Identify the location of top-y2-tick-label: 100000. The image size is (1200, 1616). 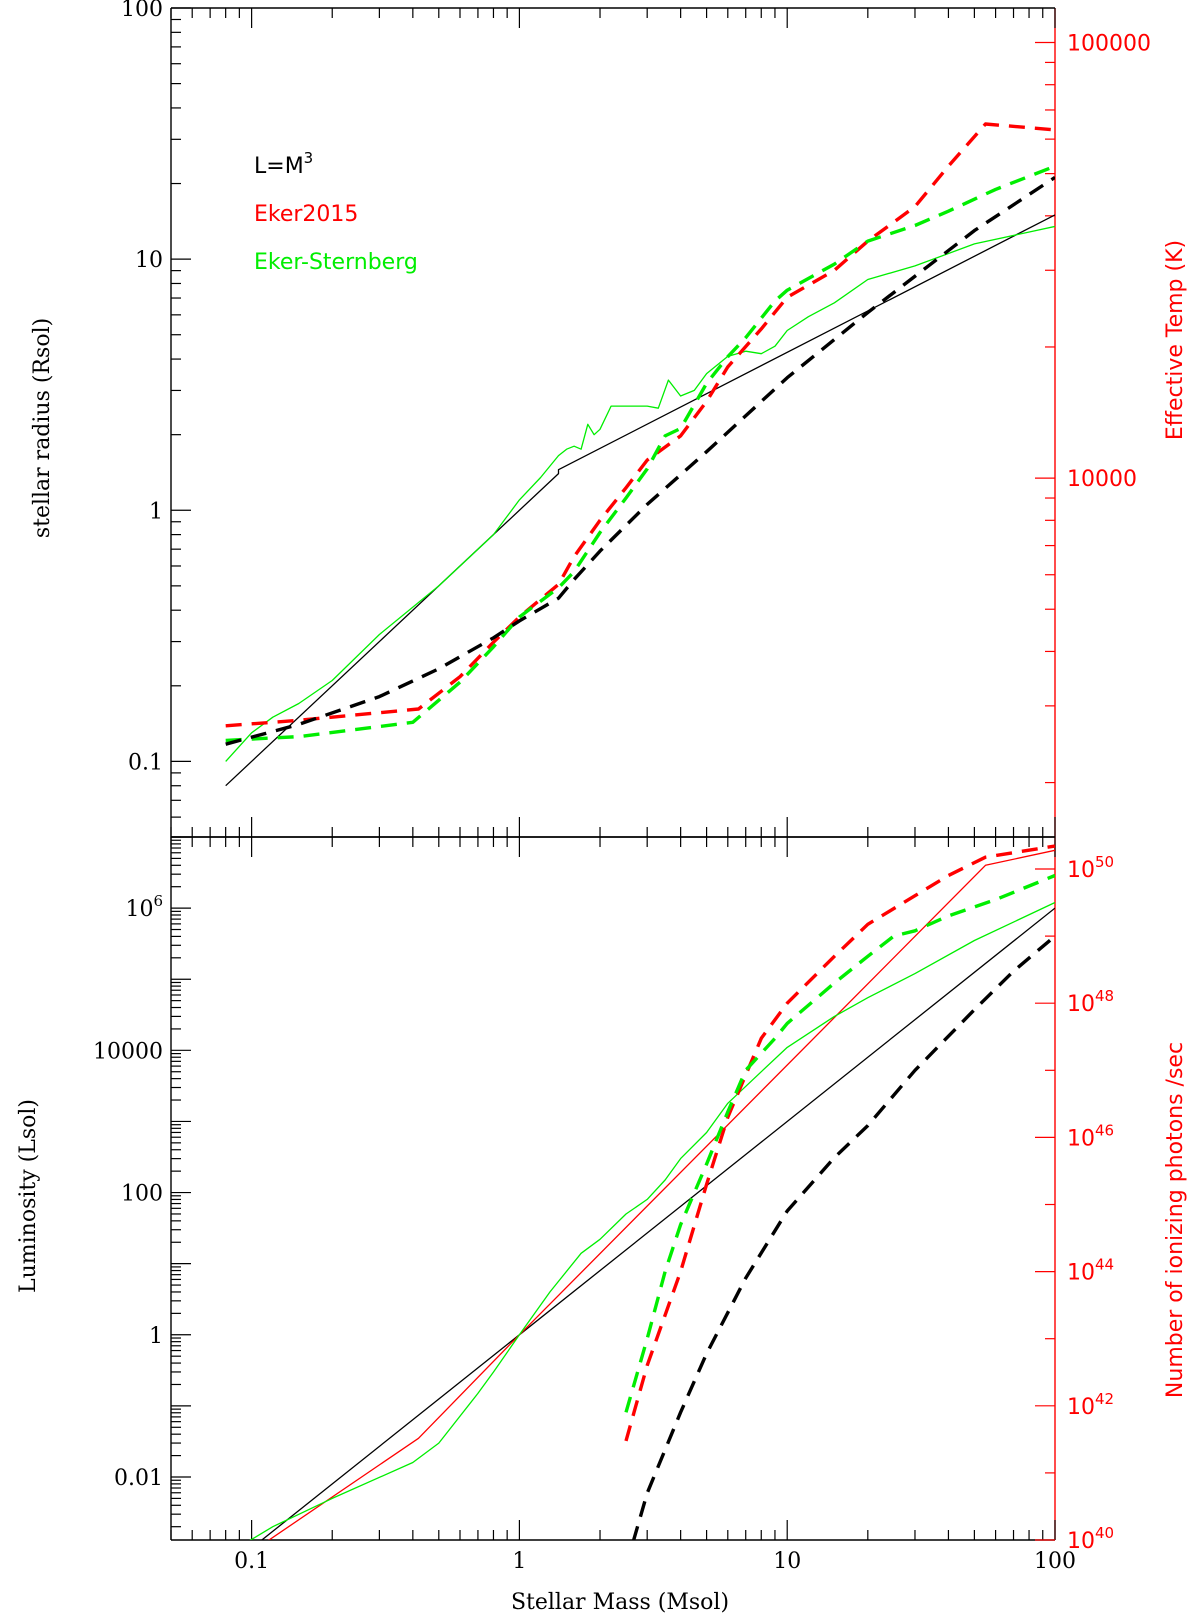
(1109, 43).